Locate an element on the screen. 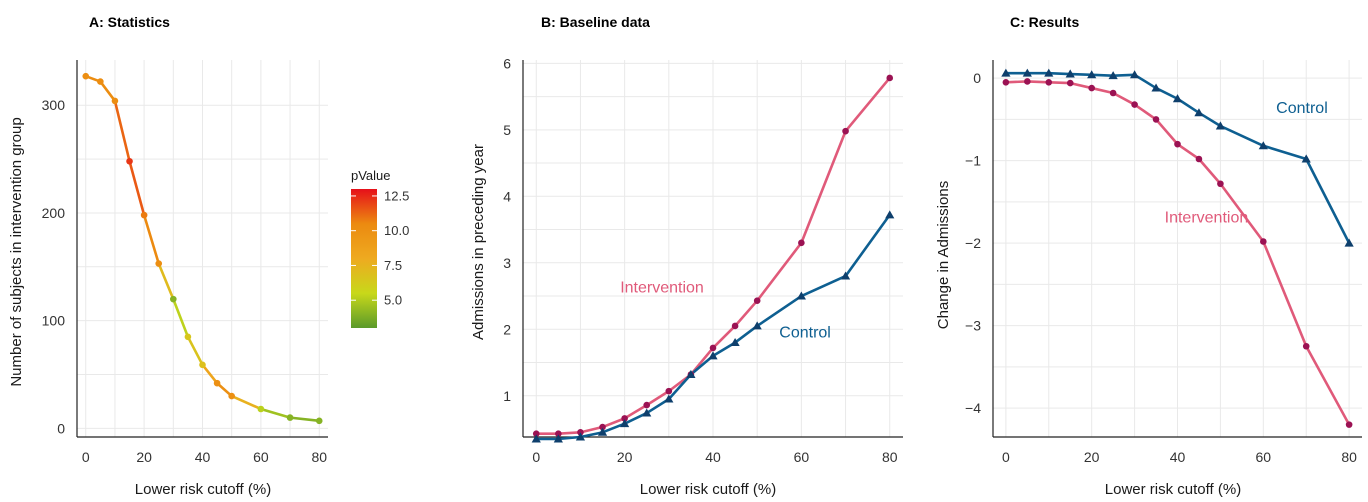 The height and width of the screenshot is (502, 1368). colorbar-tick-label: 5.0 is located at coordinates (393, 300).